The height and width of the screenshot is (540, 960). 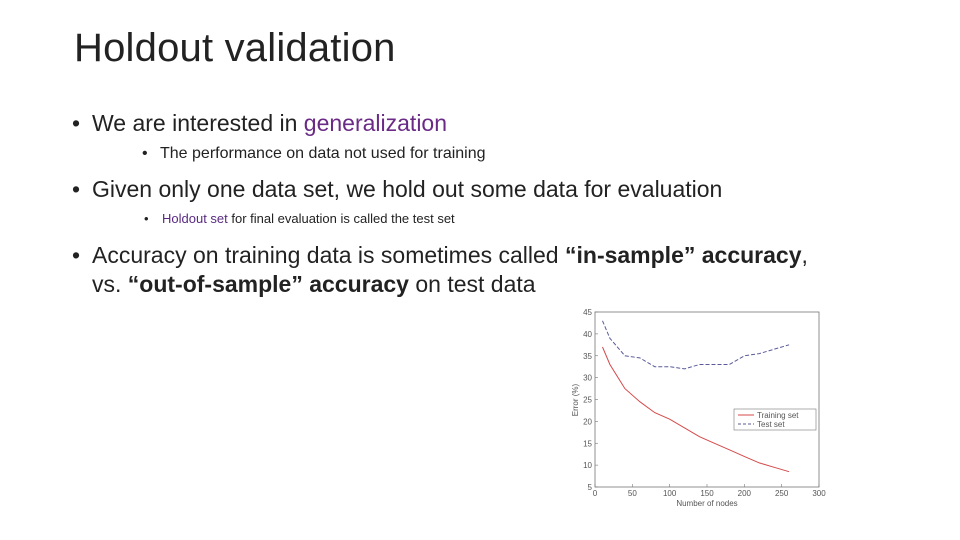 I want to click on x-tick-label: 300, so click(x=819, y=493).